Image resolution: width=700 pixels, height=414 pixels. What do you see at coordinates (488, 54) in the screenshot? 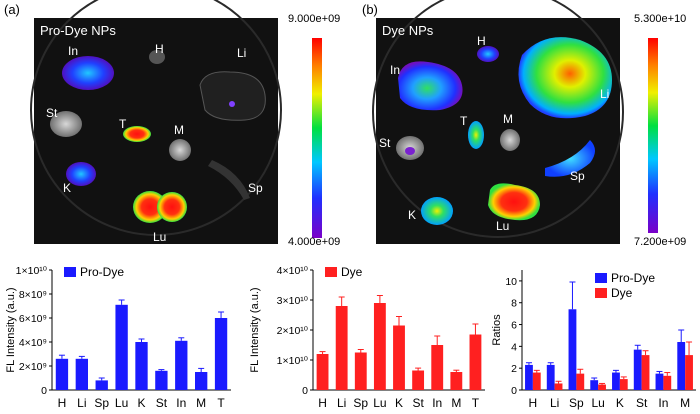
I see `organ-heart-b` at bounding box center [488, 54].